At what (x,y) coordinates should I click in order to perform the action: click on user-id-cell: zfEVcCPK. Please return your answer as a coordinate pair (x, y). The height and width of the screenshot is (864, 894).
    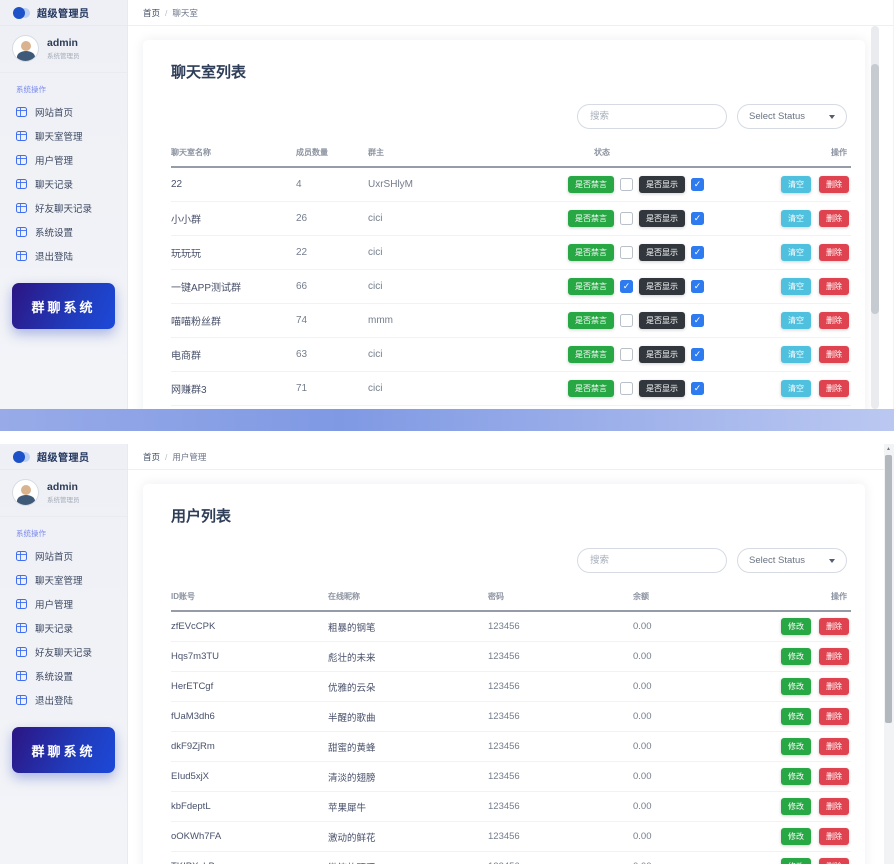
    Looking at the image, I should click on (193, 626).